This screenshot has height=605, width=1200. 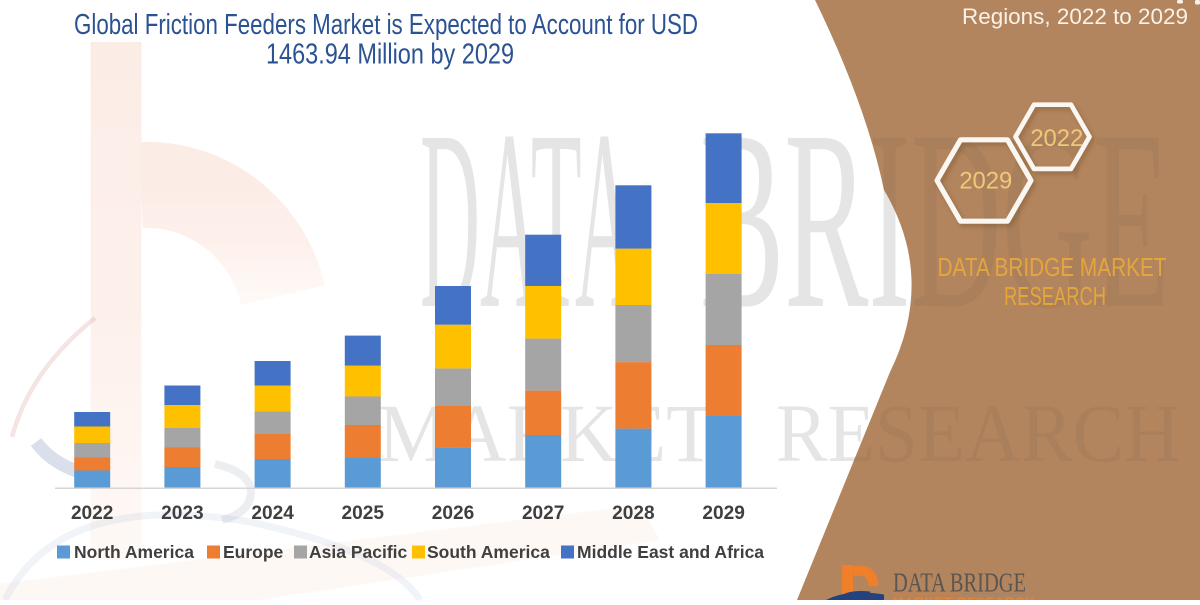 I want to click on svg-text: 2023, so click(x=182, y=513).